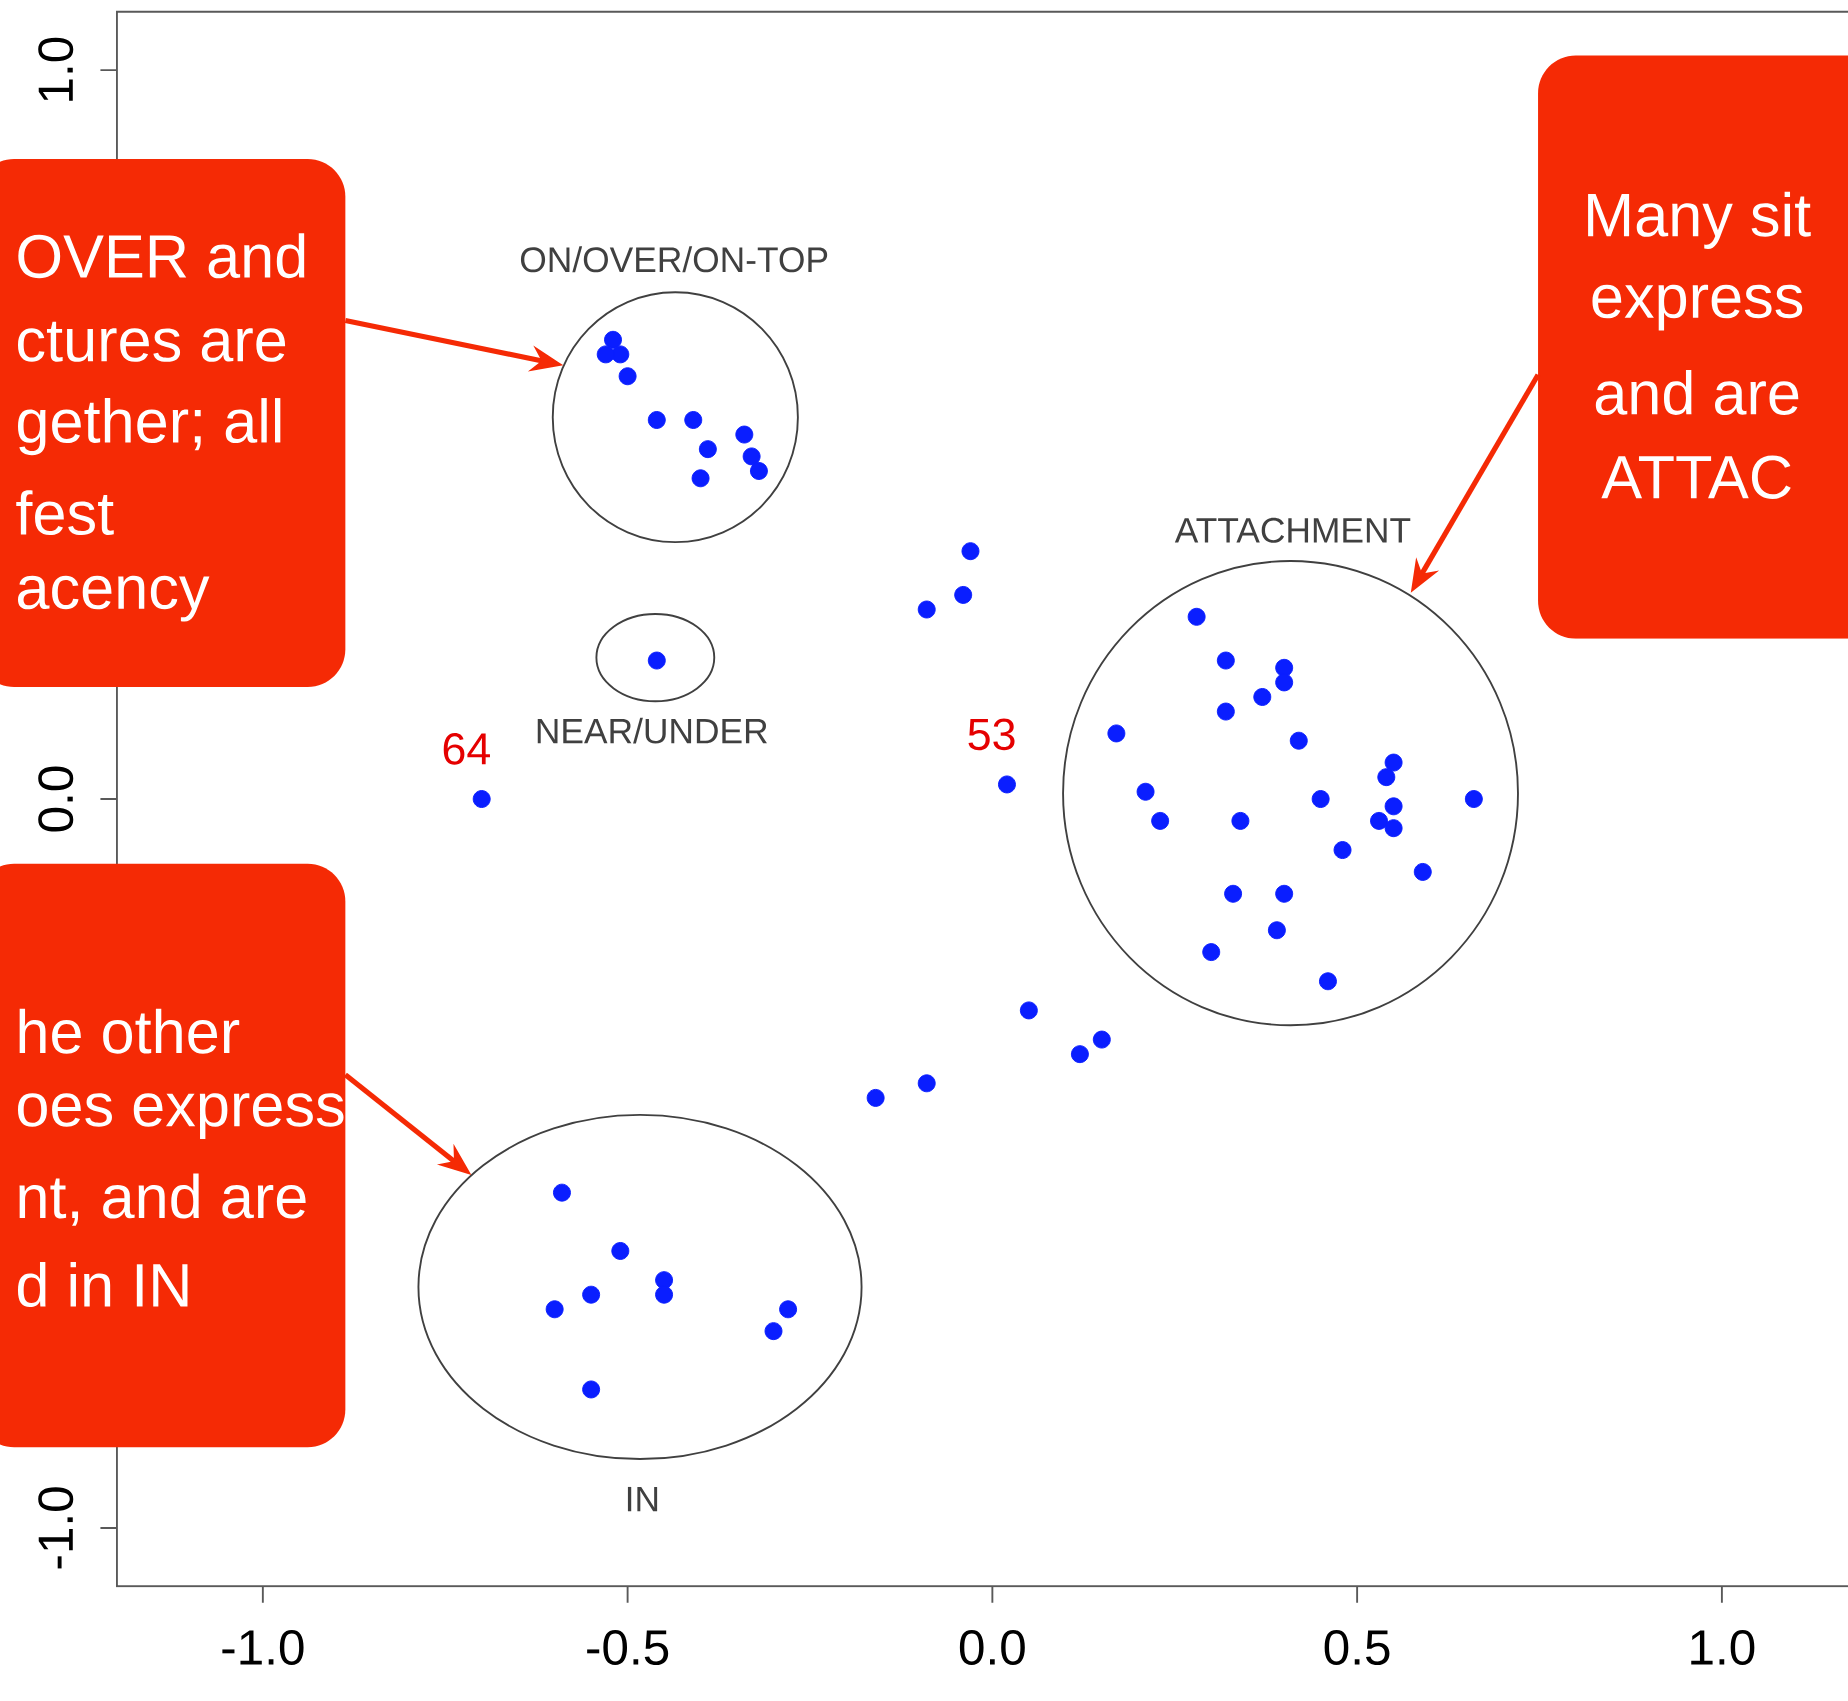  What do you see at coordinates (674, 259) in the screenshot?
I see `annotation: ON/OVER/ON-TOP` at bounding box center [674, 259].